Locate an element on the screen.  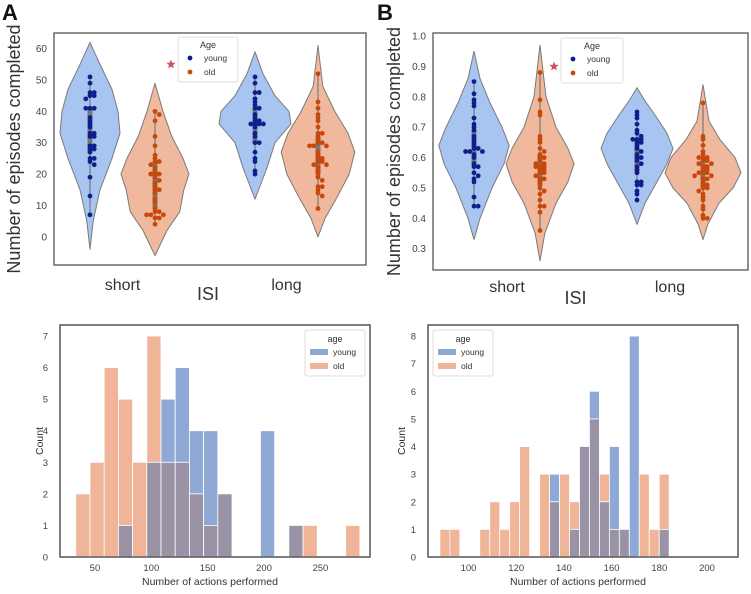
y-tick-label: 0.4 is located at coordinates (419, 219).